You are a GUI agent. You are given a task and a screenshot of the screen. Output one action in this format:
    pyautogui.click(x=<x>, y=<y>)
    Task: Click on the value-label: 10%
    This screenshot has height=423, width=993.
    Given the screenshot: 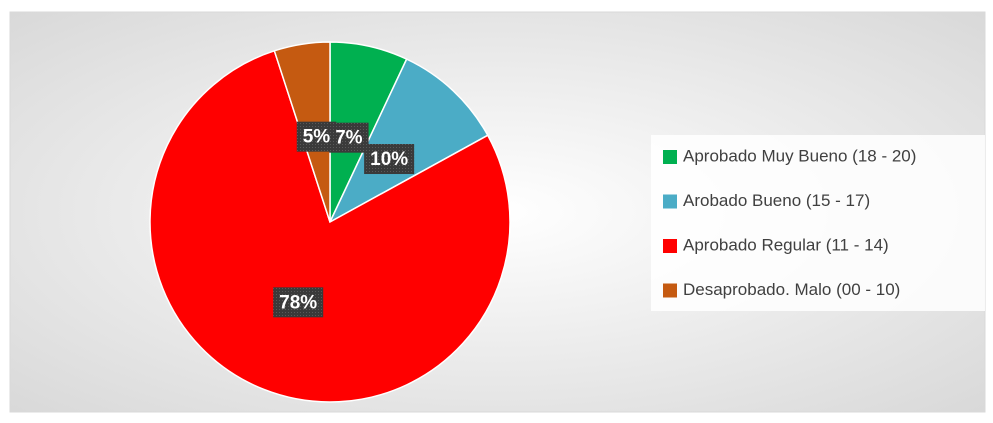 What is the action you would take?
    pyautogui.click(x=389, y=159)
    